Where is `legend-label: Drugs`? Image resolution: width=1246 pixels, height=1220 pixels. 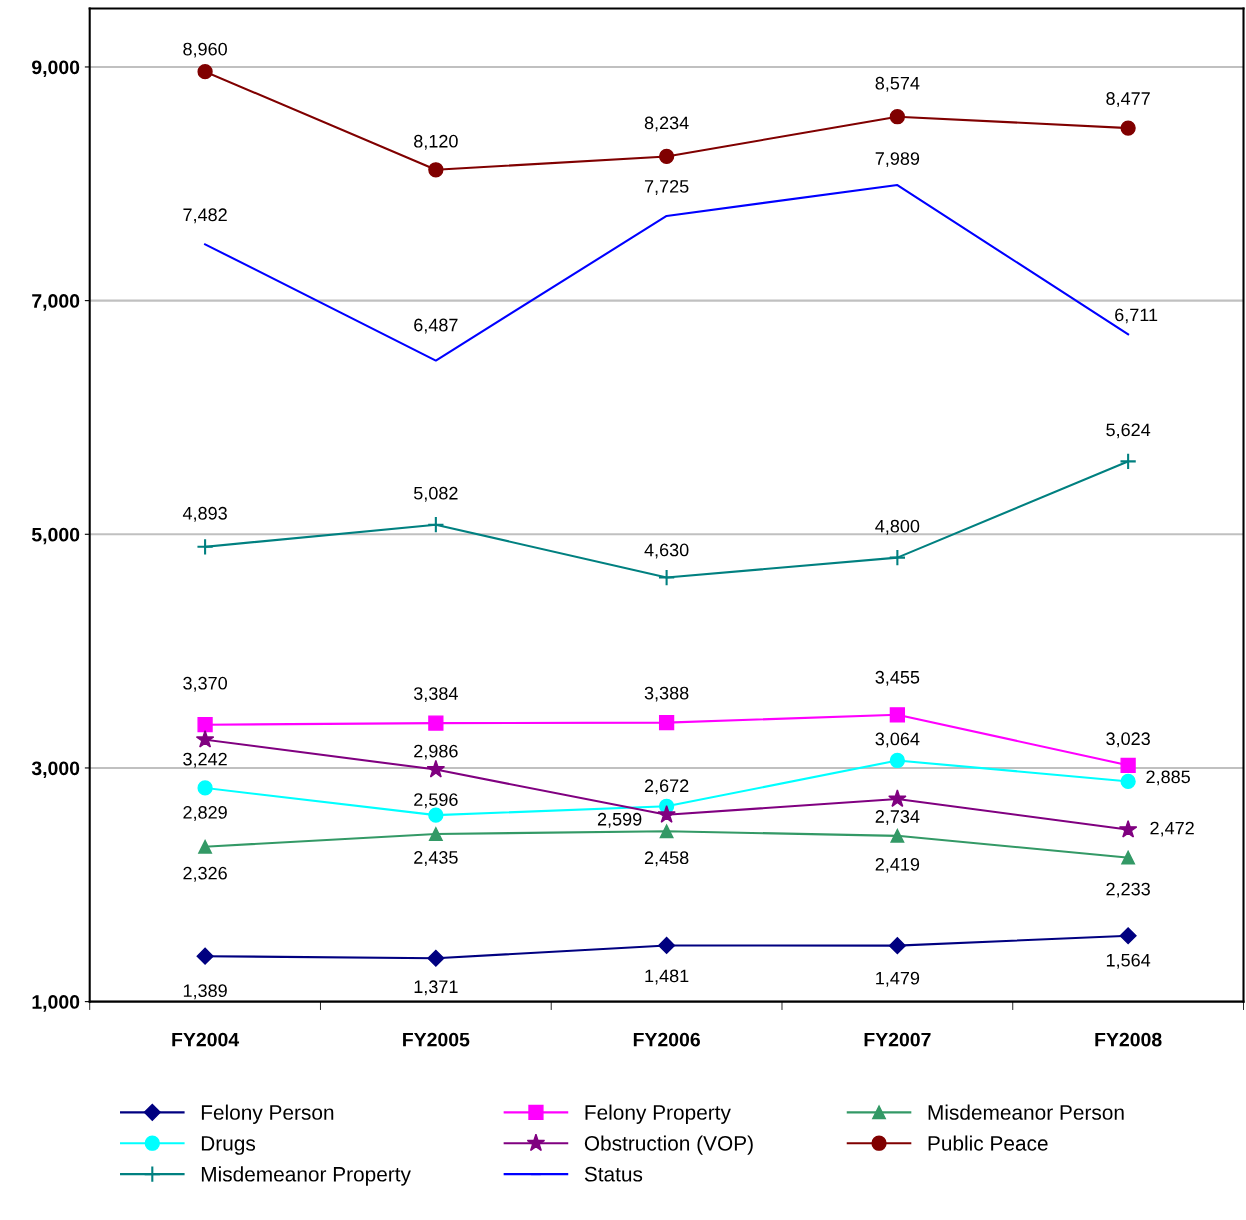 legend-label: Drugs is located at coordinates (228, 1145).